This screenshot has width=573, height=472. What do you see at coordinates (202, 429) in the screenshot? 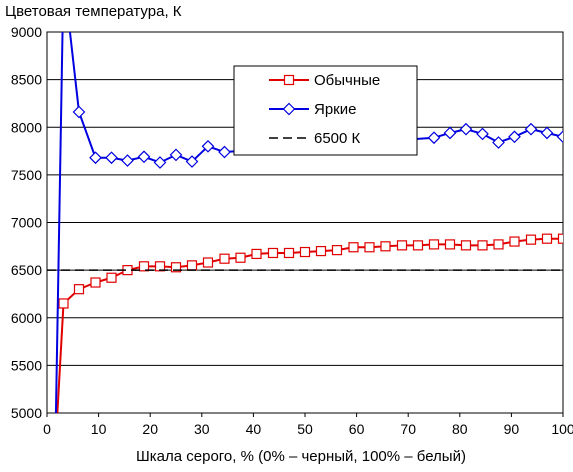
I see `x-tick-label: 30` at bounding box center [202, 429].